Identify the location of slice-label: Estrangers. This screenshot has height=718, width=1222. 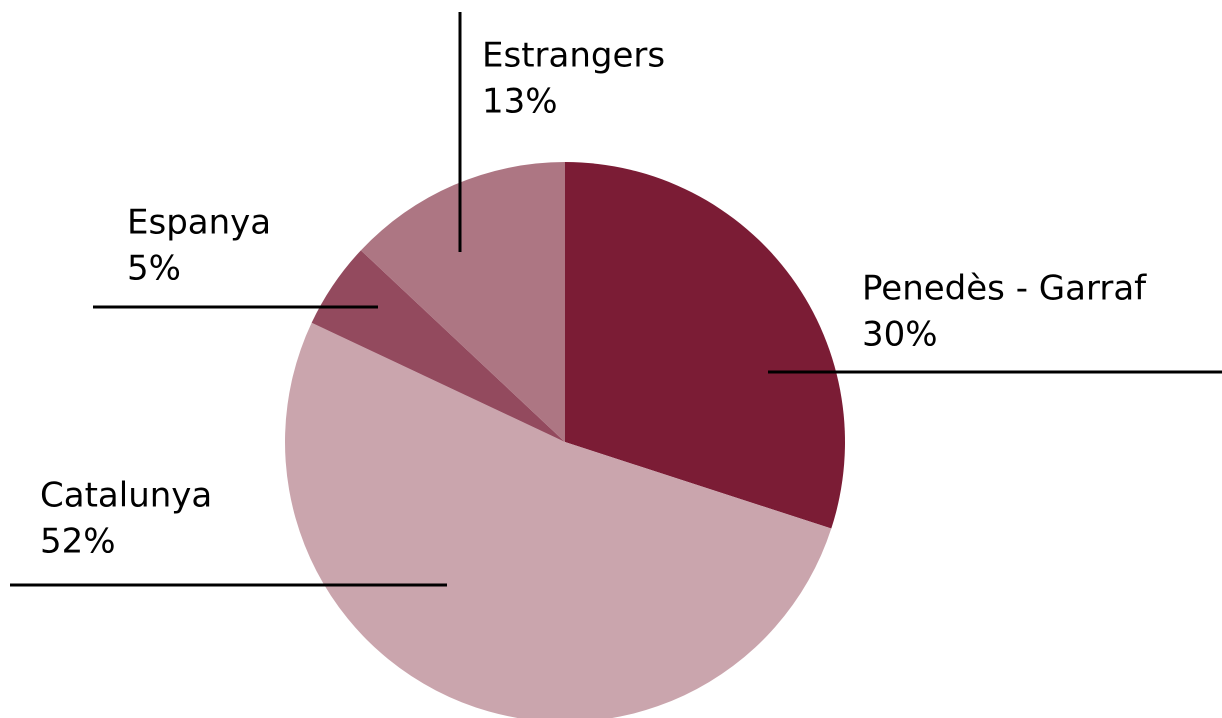
(573, 56).